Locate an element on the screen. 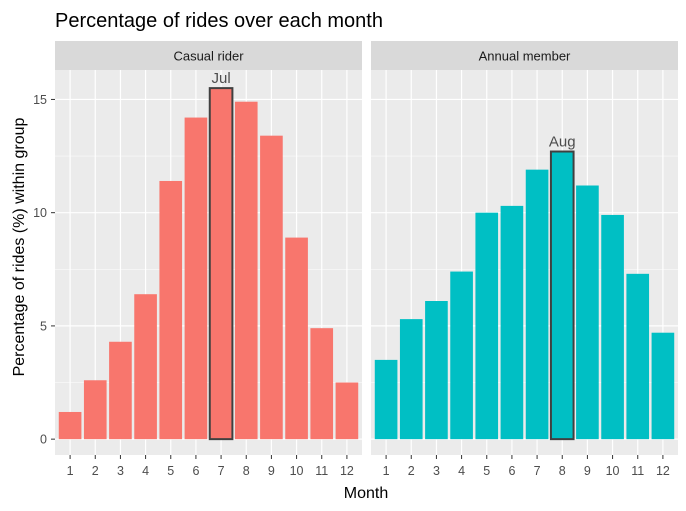  facet-strip-label: Casual rider is located at coordinates (208, 56).